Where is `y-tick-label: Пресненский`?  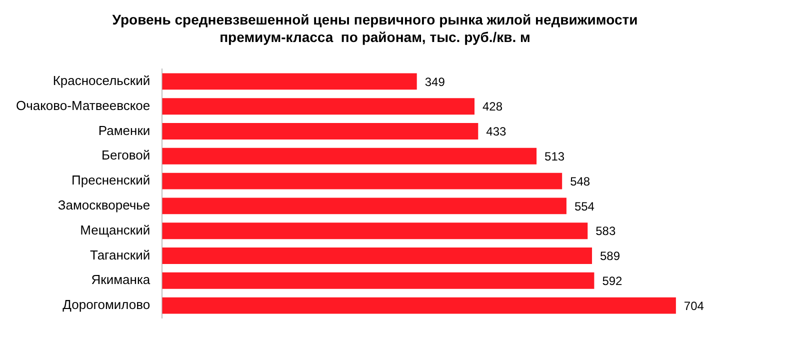
y-tick-label: Пресненский is located at coordinates (111, 180).